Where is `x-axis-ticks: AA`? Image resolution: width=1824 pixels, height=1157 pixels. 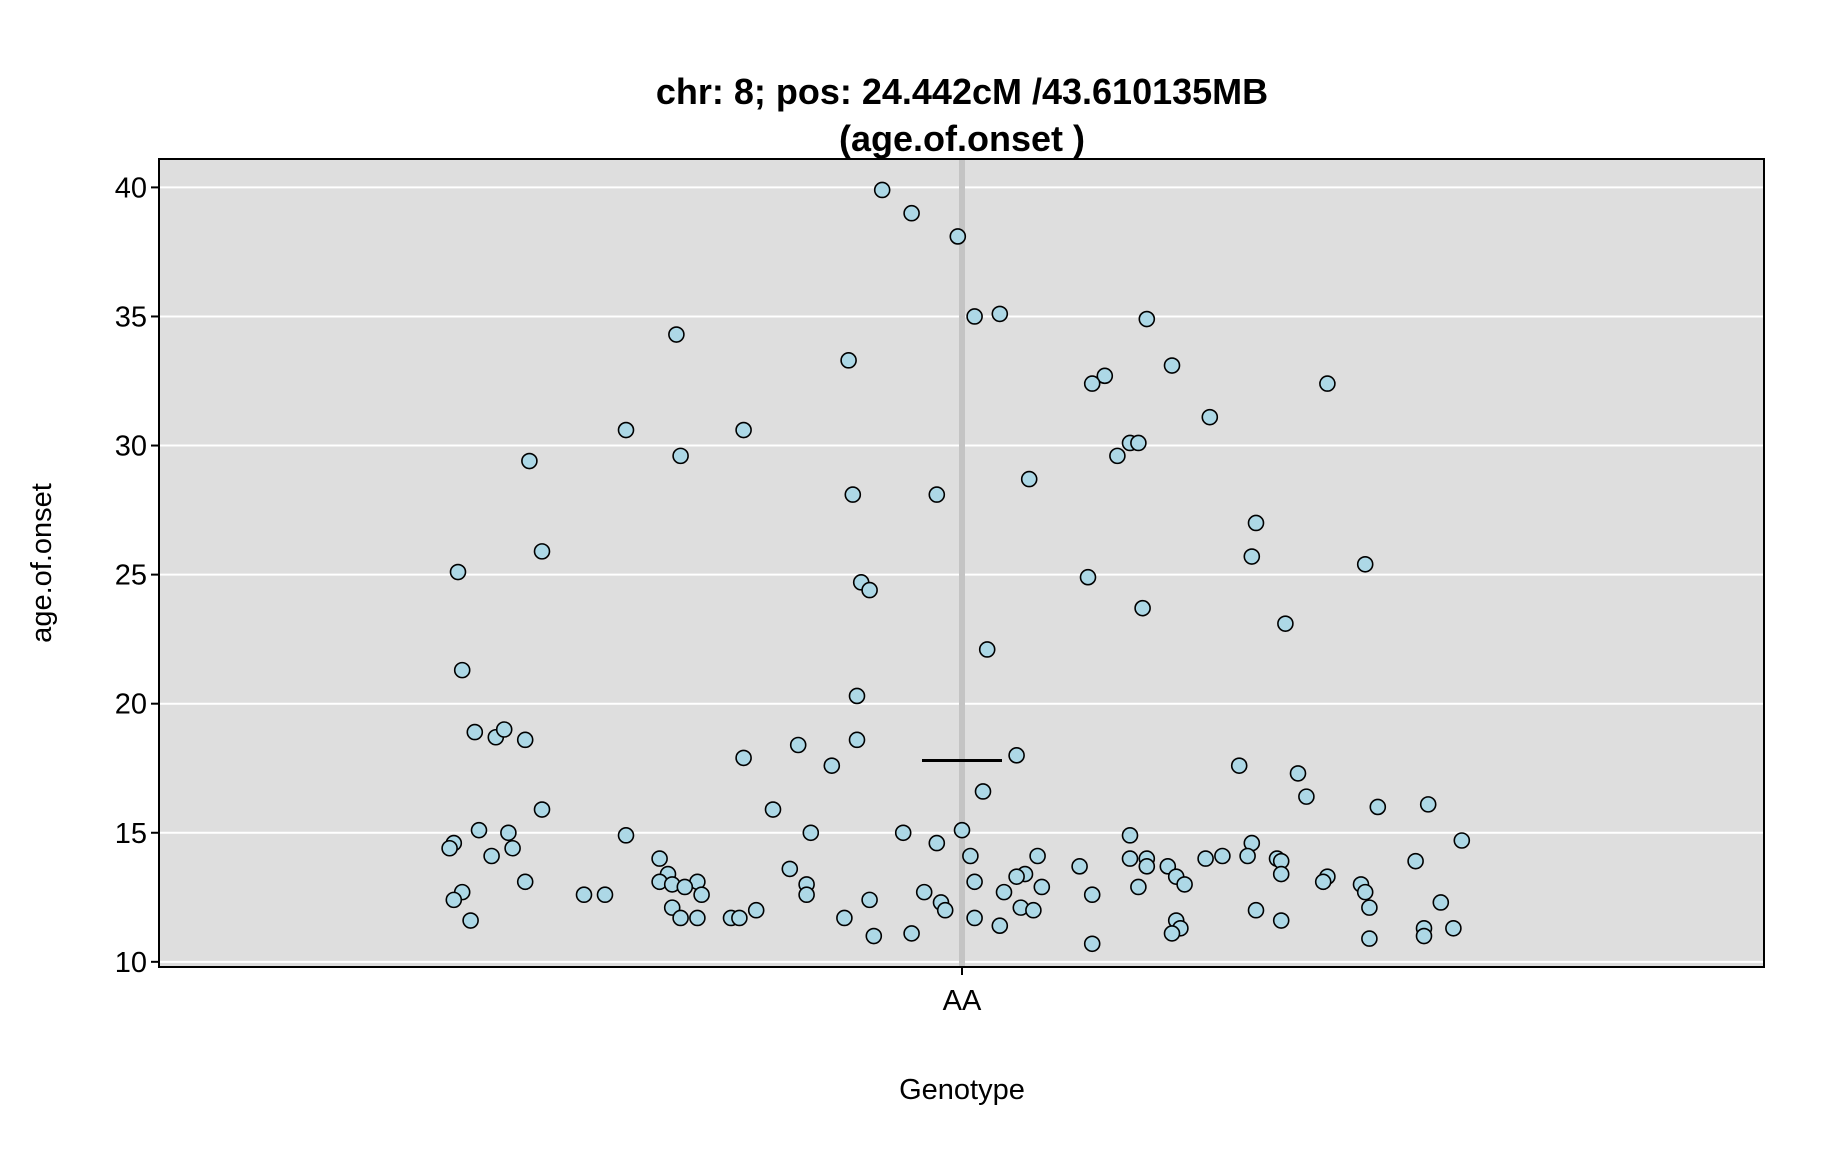 x-axis-ticks: AA is located at coordinates (962, 992).